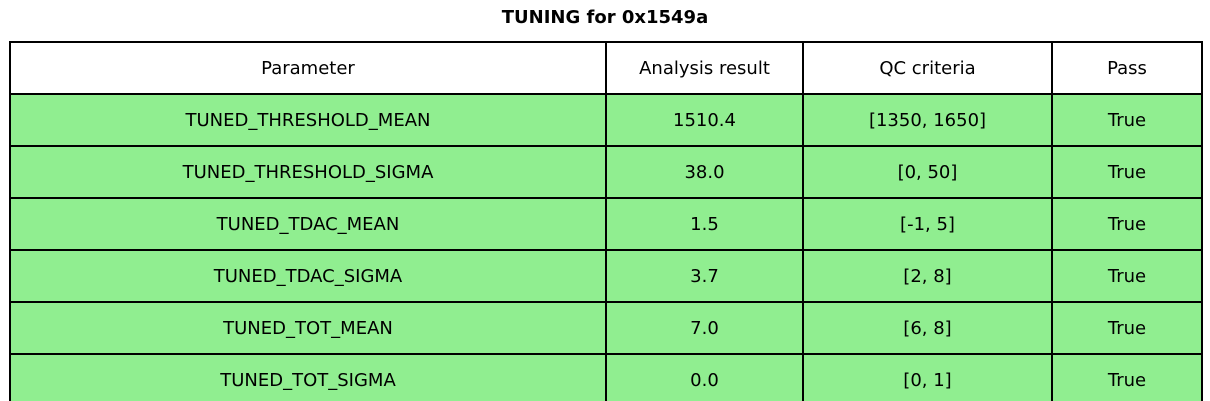 This screenshot has height=401, width=1210. I want to click on column-header-pass: Pass, so click(1127, 68).